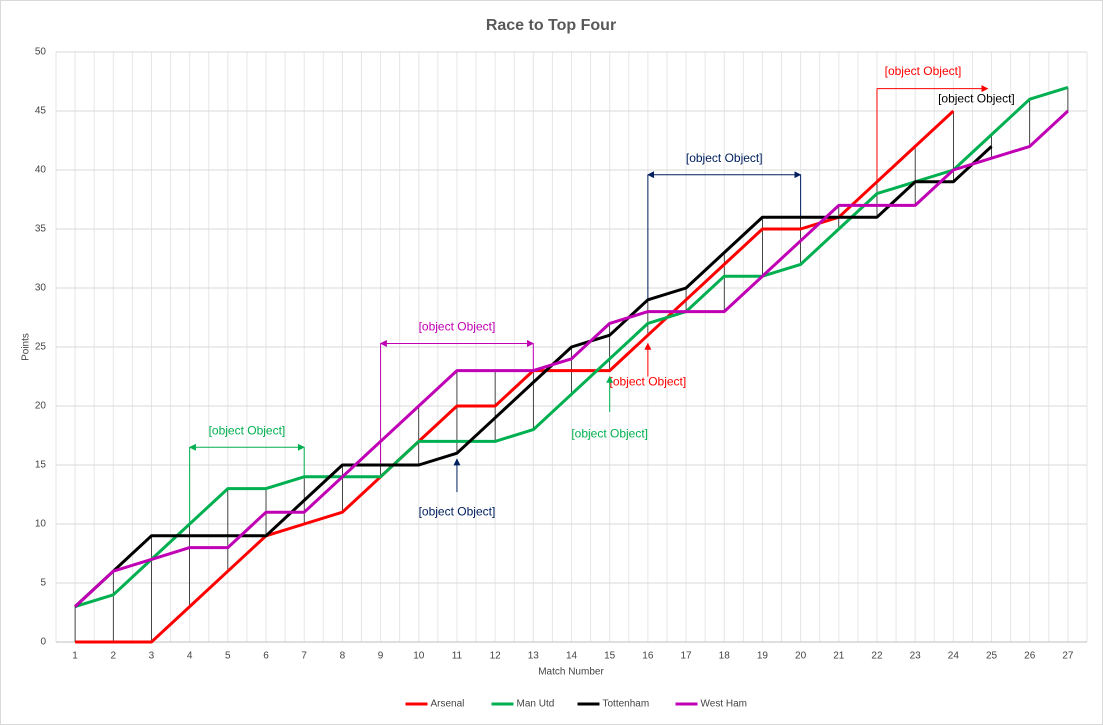 This screenshot has width=1103, height=725. I want to click on legend-label: Arsenal, so click(448, 704).